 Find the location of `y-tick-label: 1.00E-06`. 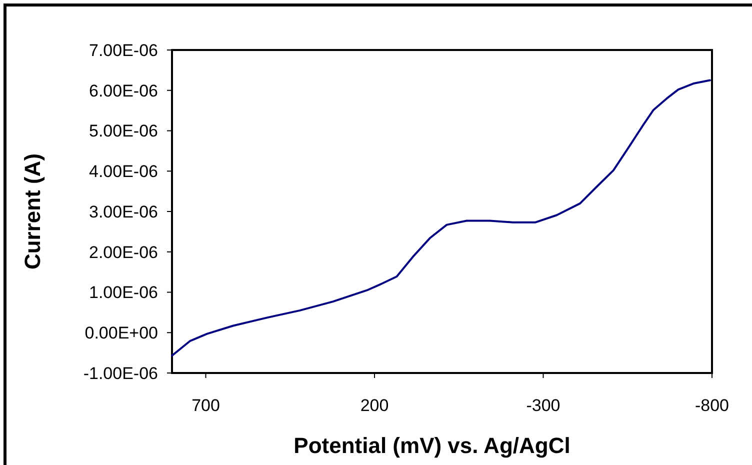

y-tick-label: 1.00E-06 is located at coordinates (123, 292).